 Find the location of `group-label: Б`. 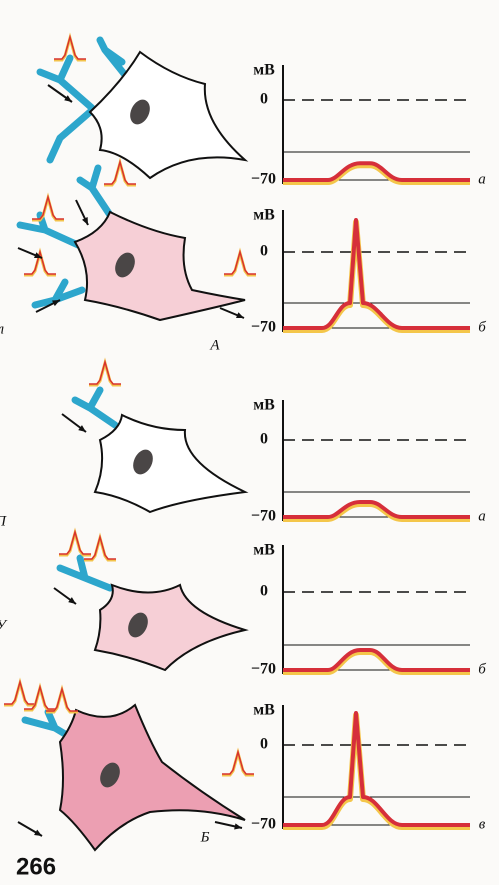

group-label: Б is located at coordinates (205, 837).